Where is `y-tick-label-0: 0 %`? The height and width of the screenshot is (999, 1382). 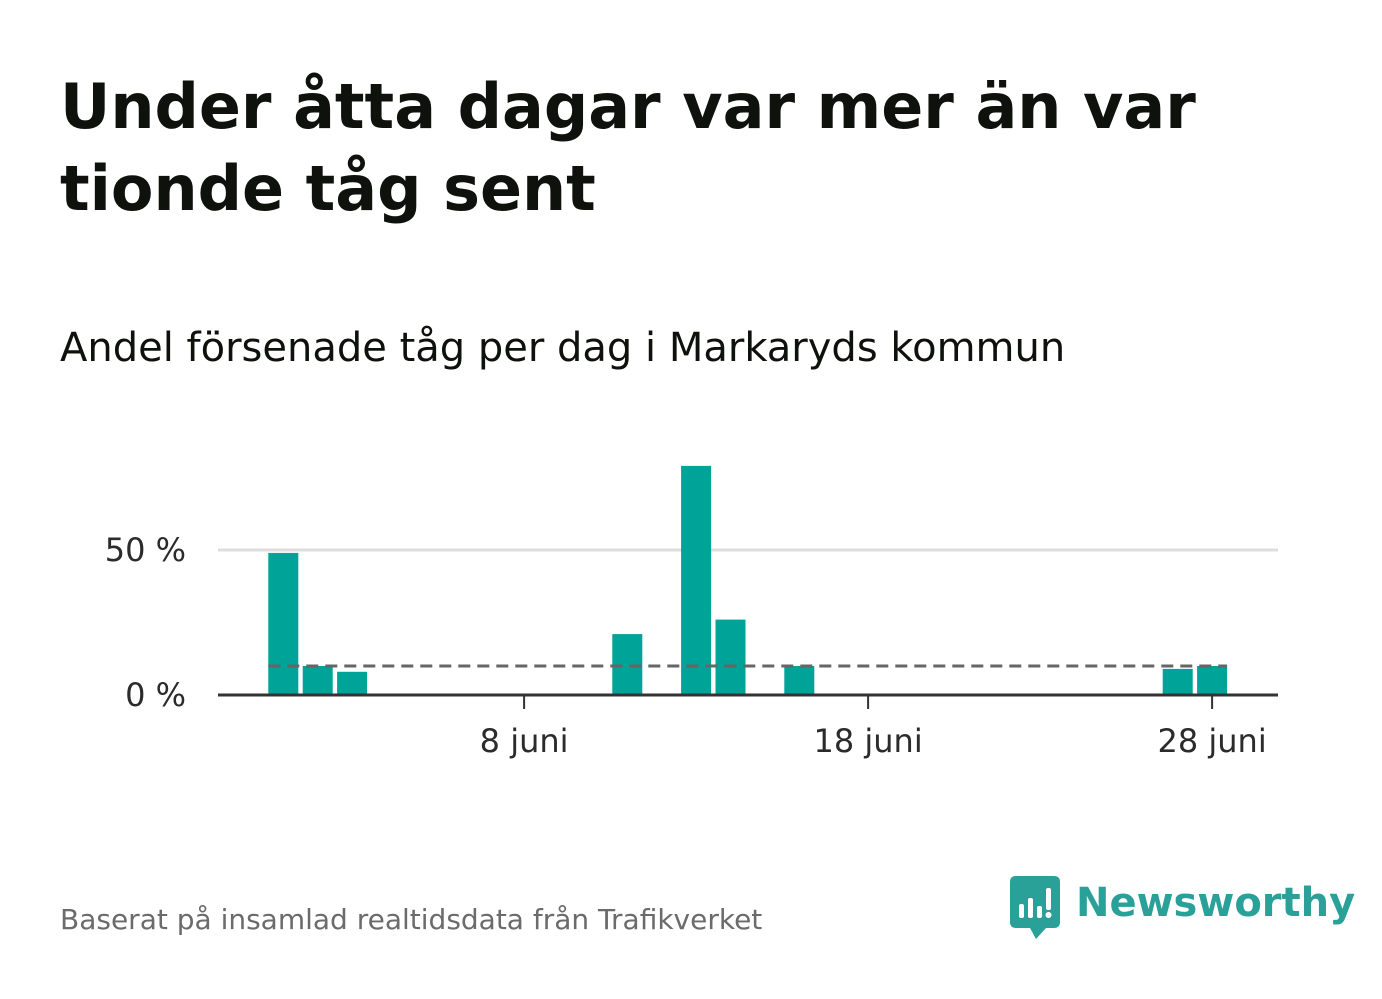
y-tick-label-0: 0 % is located at coordinates (155, 695).